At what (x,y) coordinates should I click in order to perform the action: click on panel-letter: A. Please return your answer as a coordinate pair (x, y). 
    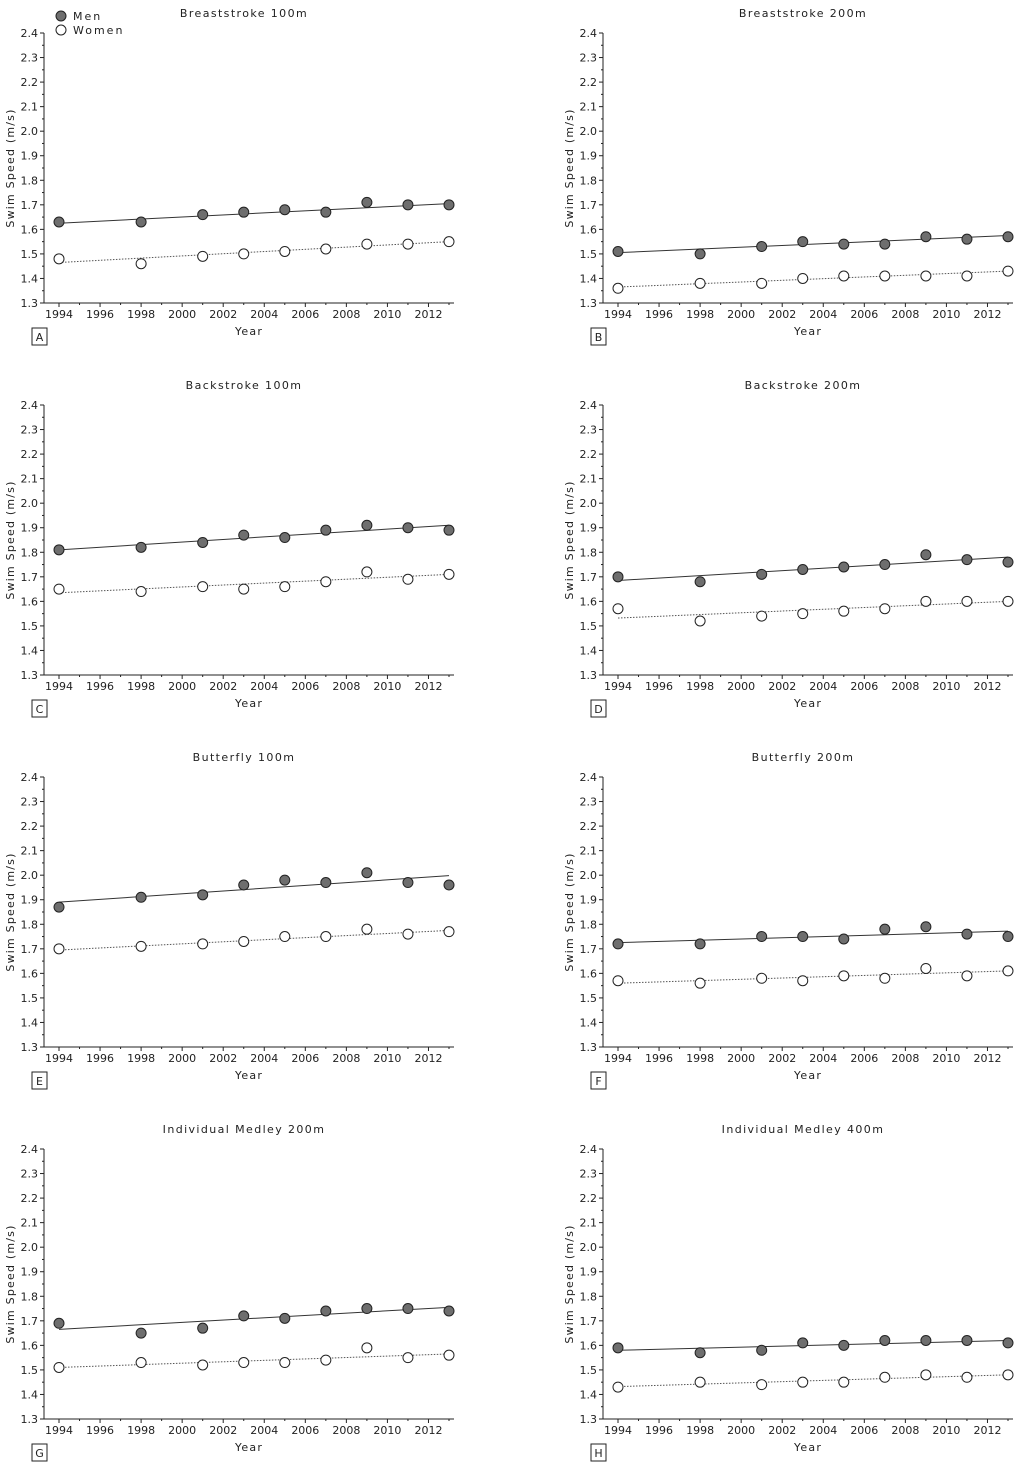
    Looking at the image, I should click on (40, 337).